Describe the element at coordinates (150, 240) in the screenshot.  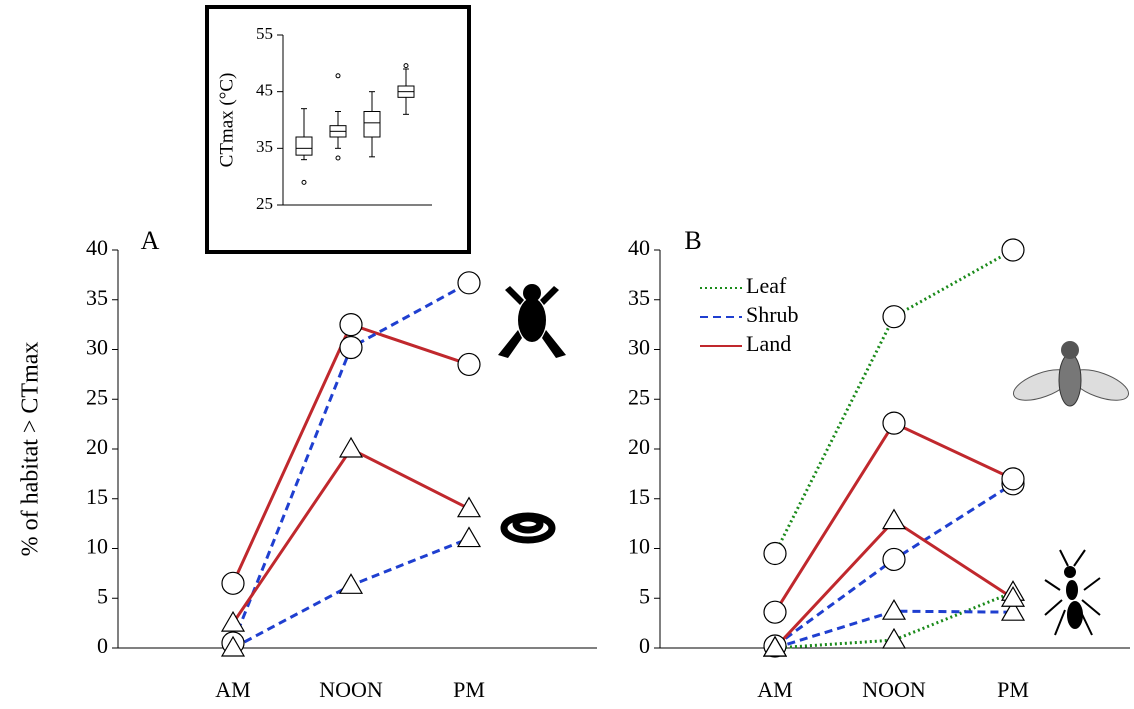
I see `panel-label: A` at that location.